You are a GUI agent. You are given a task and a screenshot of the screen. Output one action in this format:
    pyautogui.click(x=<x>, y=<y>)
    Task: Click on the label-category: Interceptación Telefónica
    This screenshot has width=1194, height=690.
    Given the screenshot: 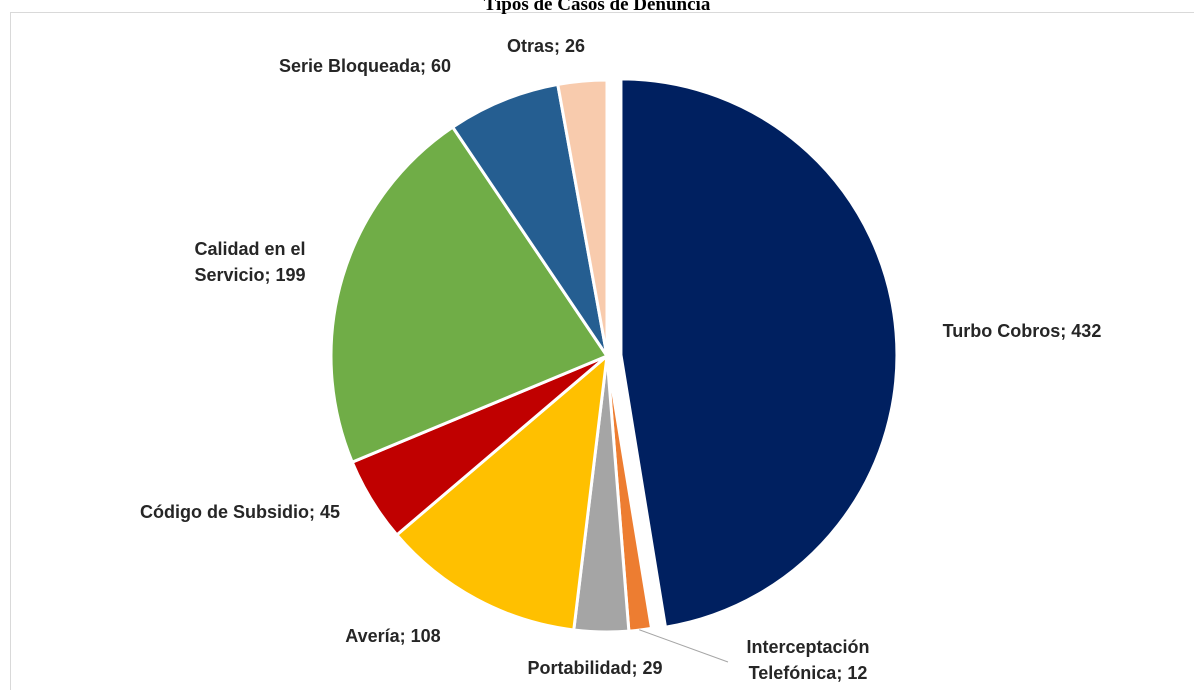 What is the action you would take?
    pyautogui.click(x=808, y=660)
    